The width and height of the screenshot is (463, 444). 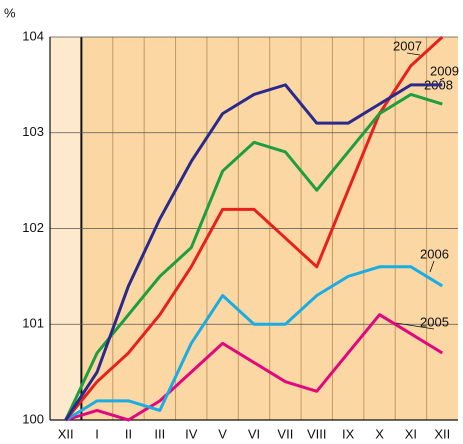 What do you see at coordinates (254, 433) in the screenshot?
I see `x-tick-label: VI` at bounding box center [254, 433].